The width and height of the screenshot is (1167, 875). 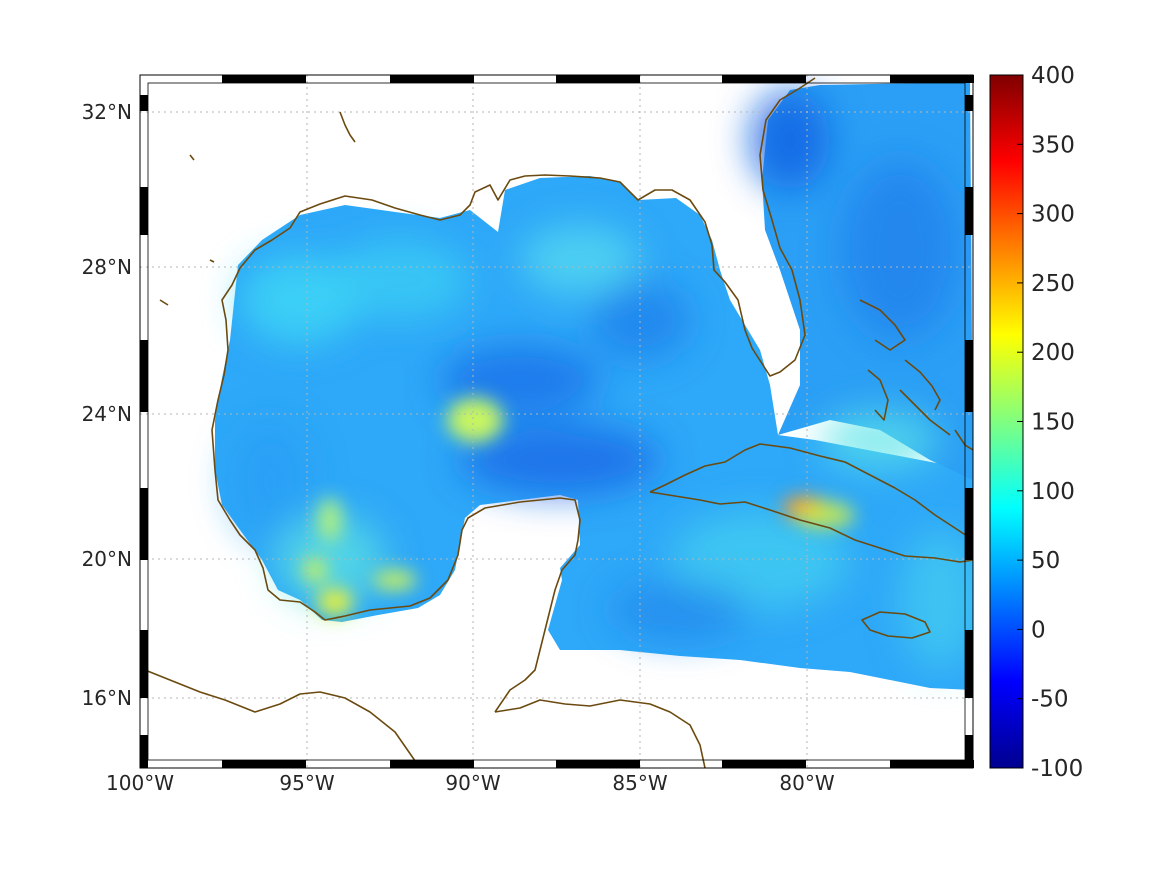 What do you see at coordinates (1053, 145) in the screenshot?
I see `colorbar-tick-label: 350` at bounding box center [1053, 145].